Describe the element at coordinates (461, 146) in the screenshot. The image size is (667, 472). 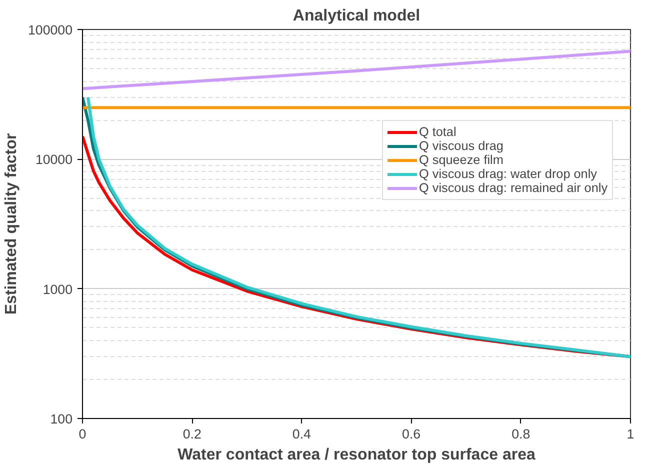
I see `legend-label: Q viscous drag` at that location.